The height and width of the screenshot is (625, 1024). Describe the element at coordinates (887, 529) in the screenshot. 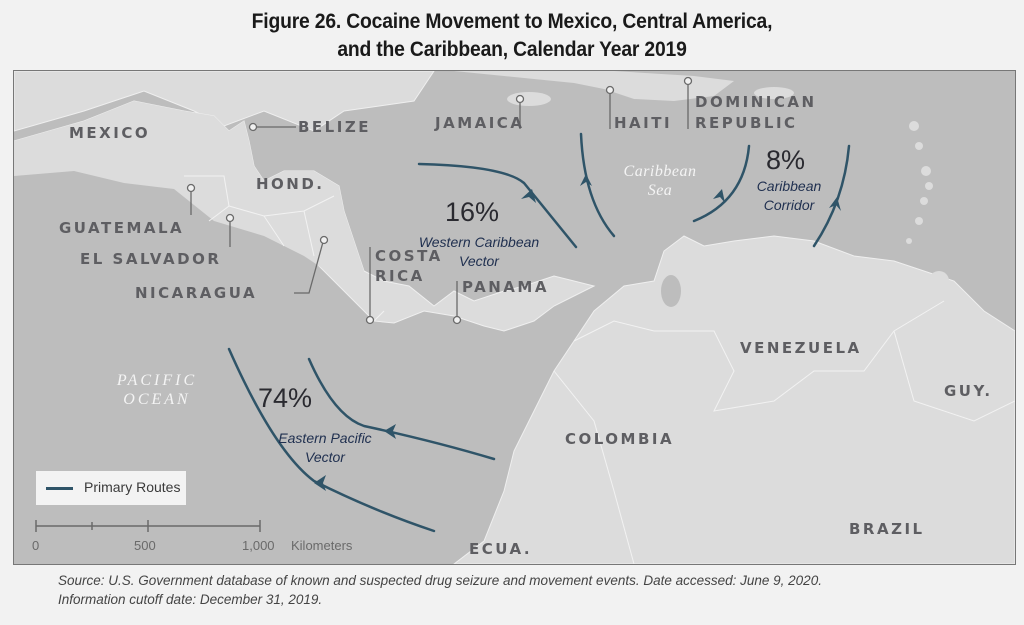

I see `label-brazil: BRAZIL` at that location.